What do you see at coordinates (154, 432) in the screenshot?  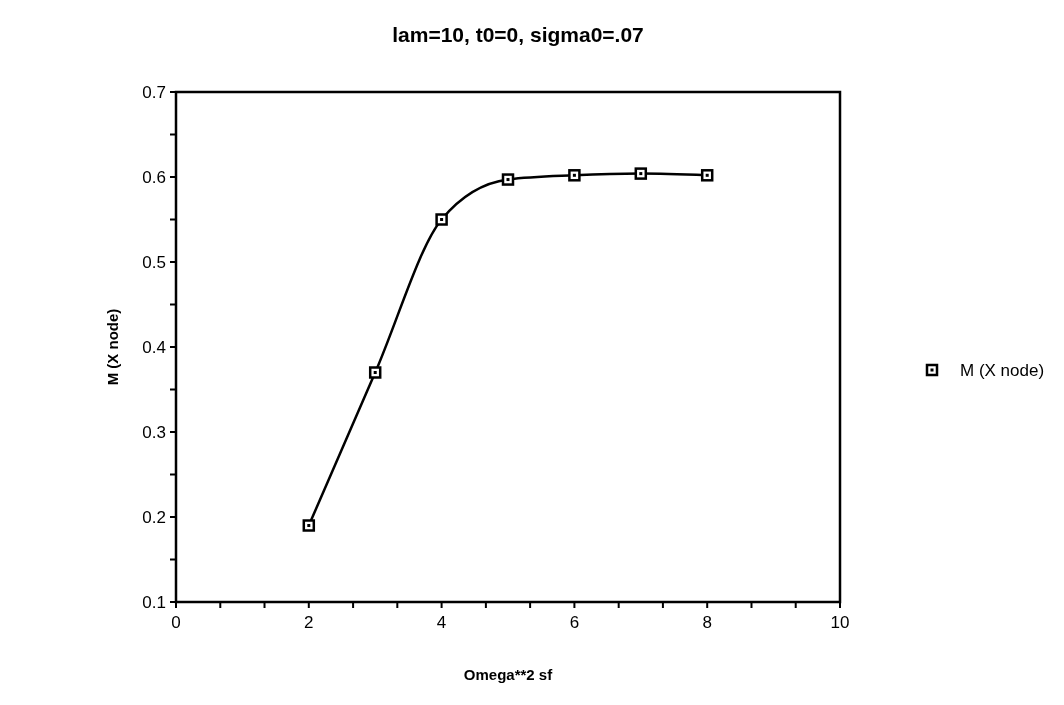 I see `y-tick-label: 0.3` at bounding box center [154, 432].